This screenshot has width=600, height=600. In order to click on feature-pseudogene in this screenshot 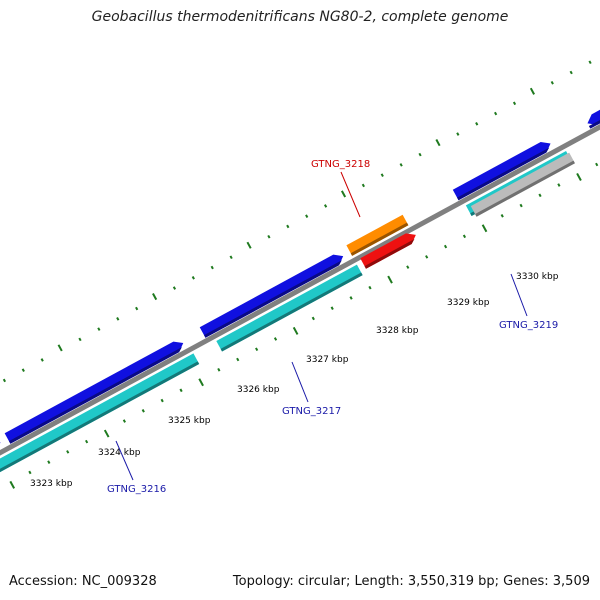, I will do `click(522, 184)`.